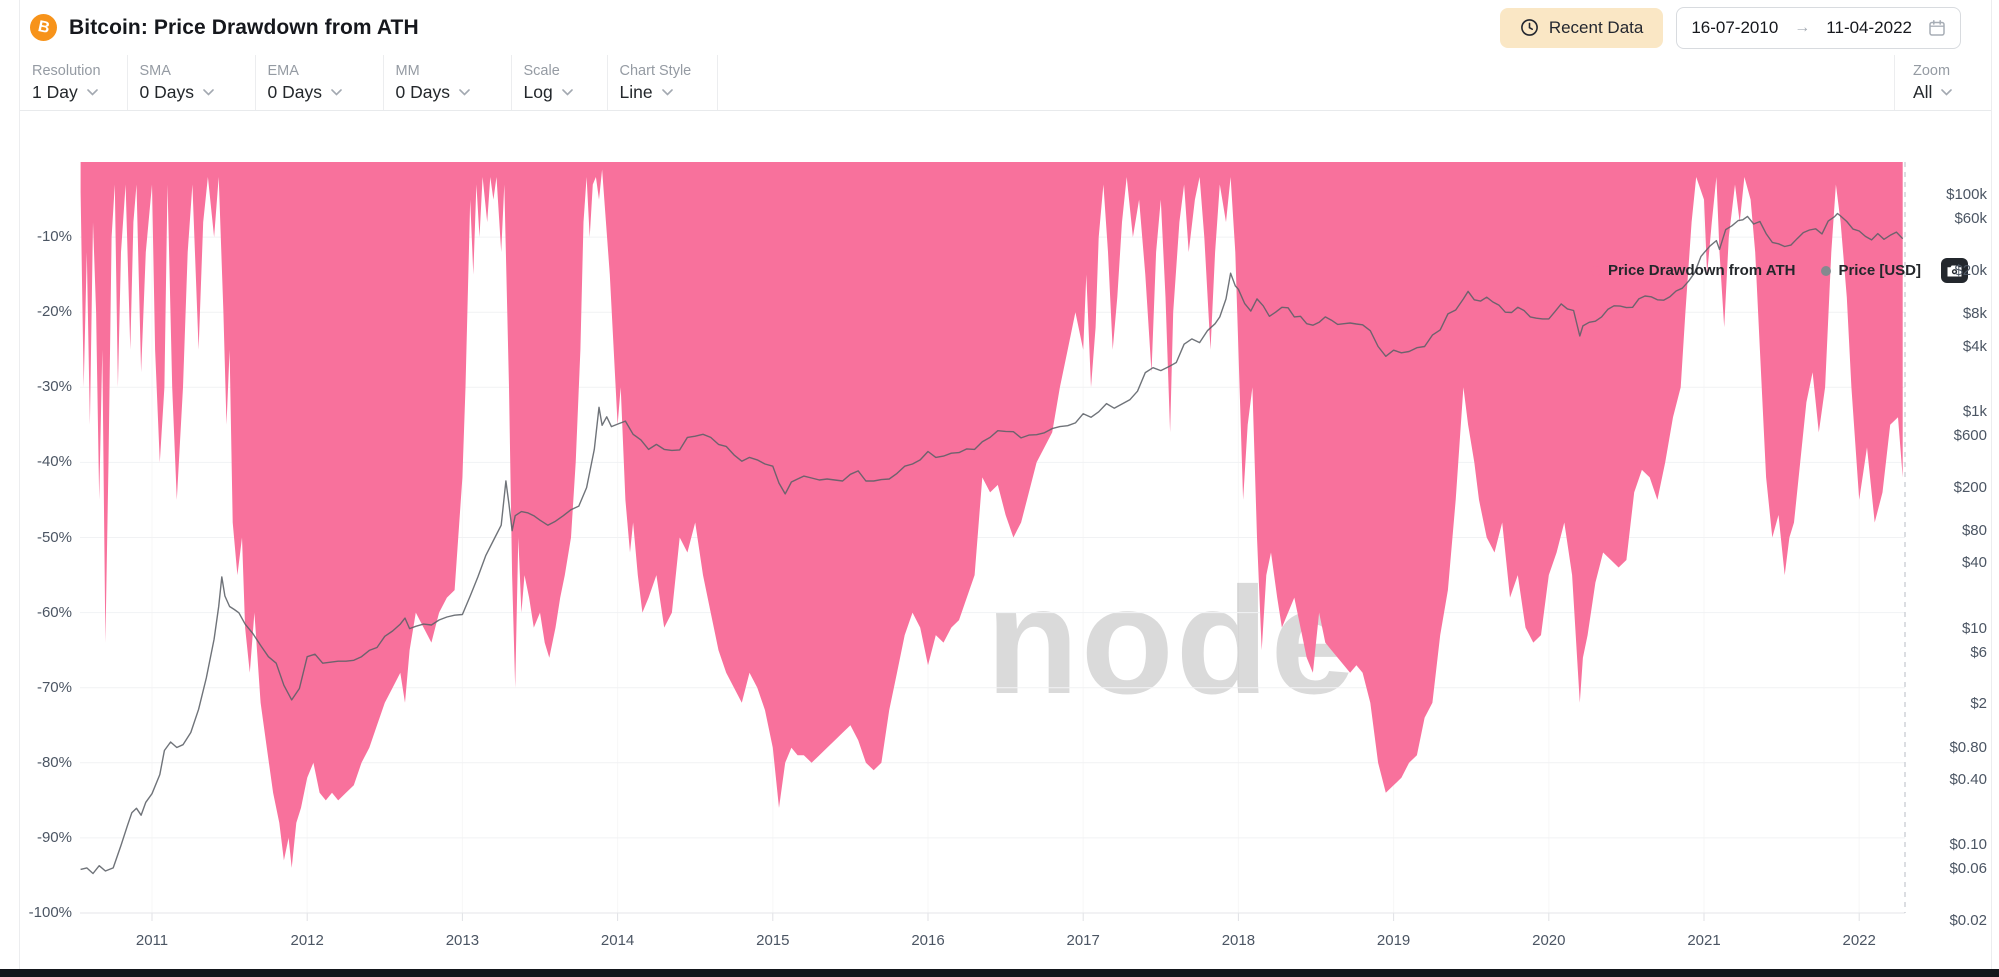 The image size is (1999, 977). What do you see at coordinates (54, 762) in the screenshot?
I see `left-axis-tick: -80%` at bounding box center [54, 762].